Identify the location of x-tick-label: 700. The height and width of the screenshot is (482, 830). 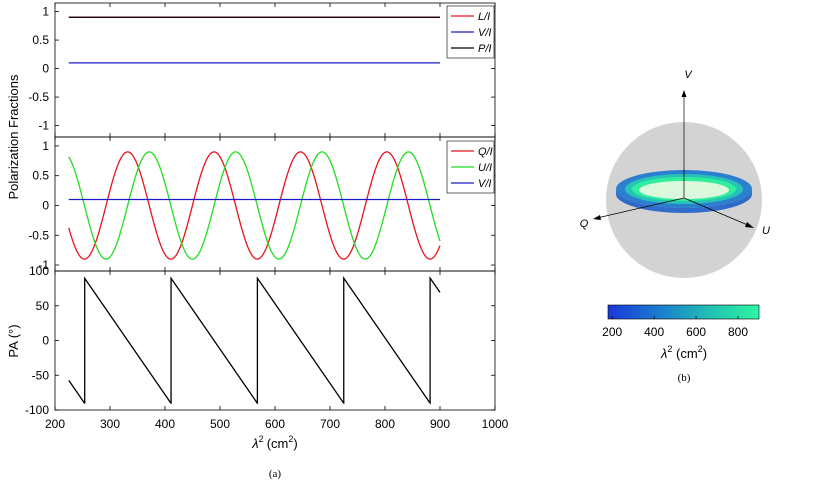
(330, 424).